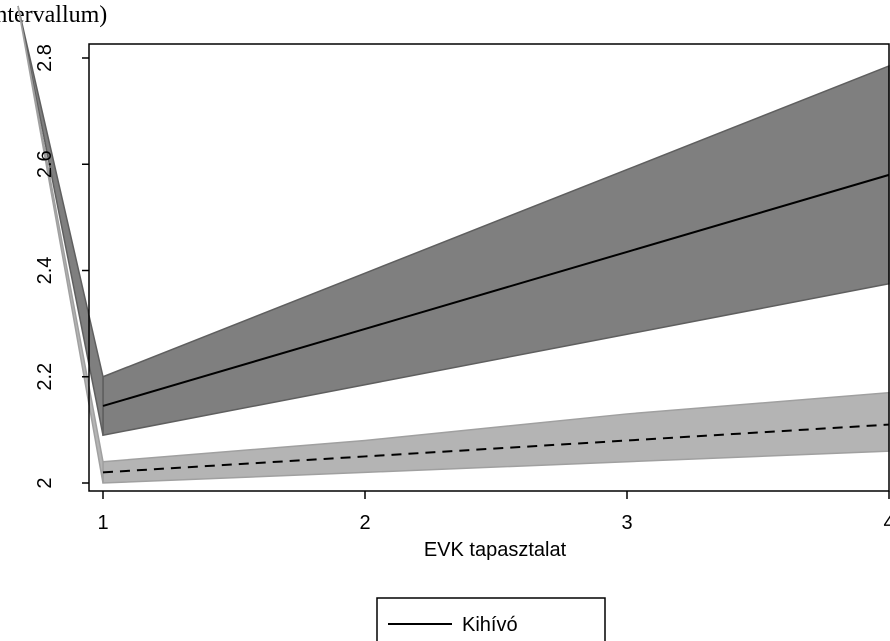 Image resolution: width=890 pixels, height=641 pixels. I want to click on stray-band-inkumbens, so click(60, 244).